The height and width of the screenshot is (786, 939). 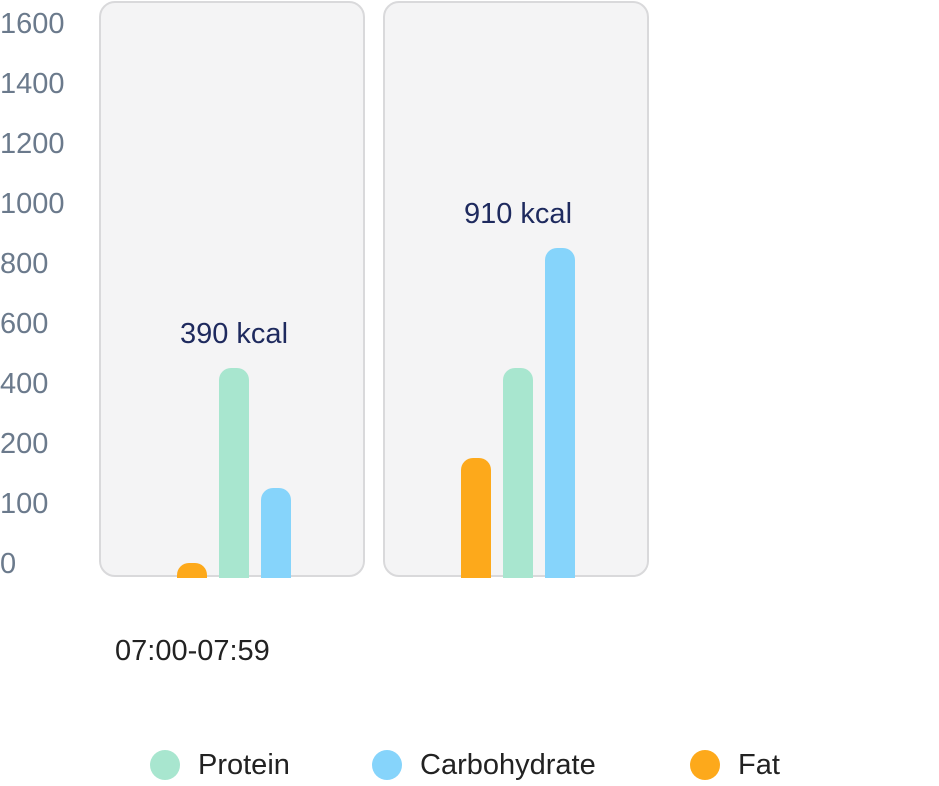 What do you see at coordinates (24, 264) in the screenshot?
I see `y-tick-label: 800` at bounding box center [24, 264].